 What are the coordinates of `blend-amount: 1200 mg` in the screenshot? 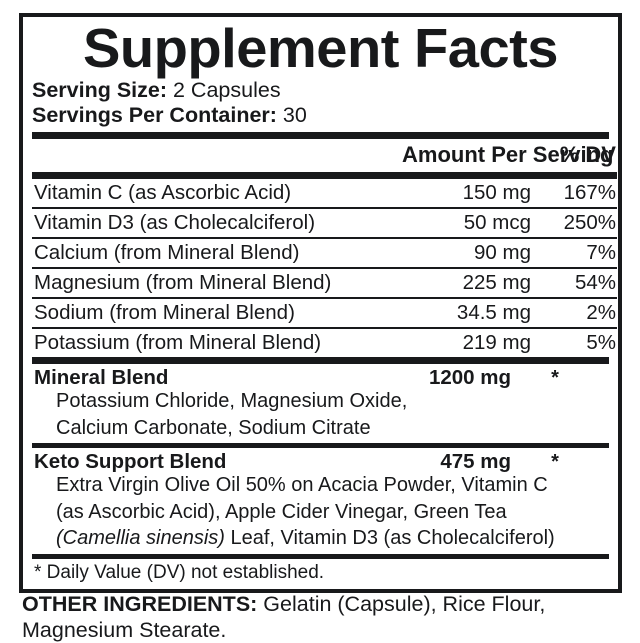 It's located at (469, 377).